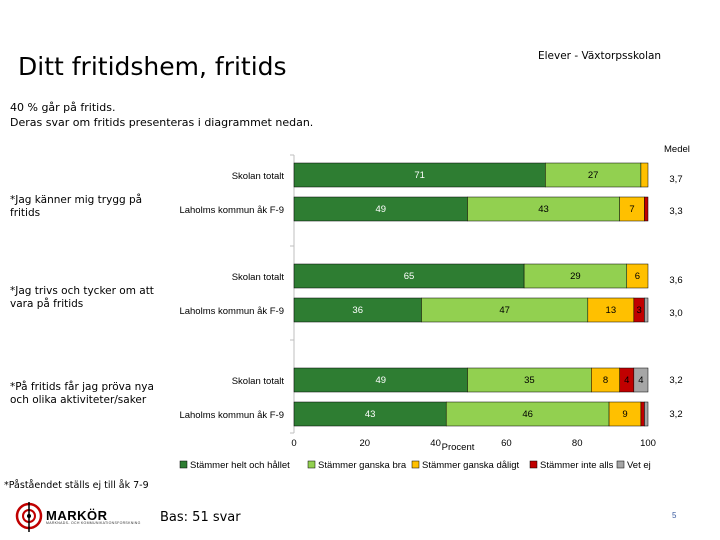  Describe the element at coordinates (471, 465) in the screenshot. I see `legend-label: Stämmer ganska dåligt` at that location.